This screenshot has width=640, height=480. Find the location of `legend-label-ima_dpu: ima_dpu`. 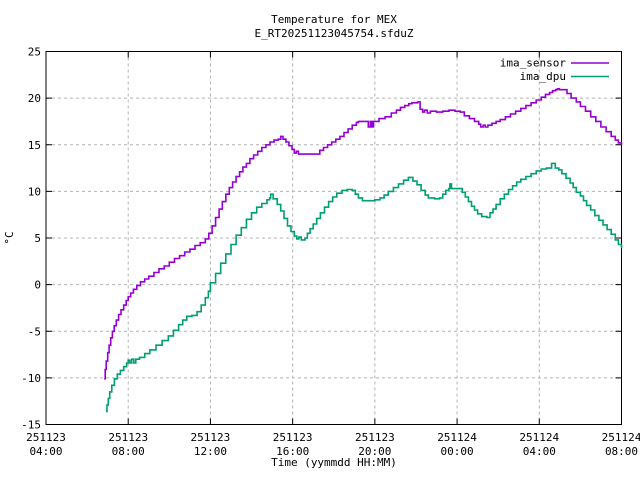

legend-label-ima_dpu: ima_dpu is located at coordinates (543, 76).